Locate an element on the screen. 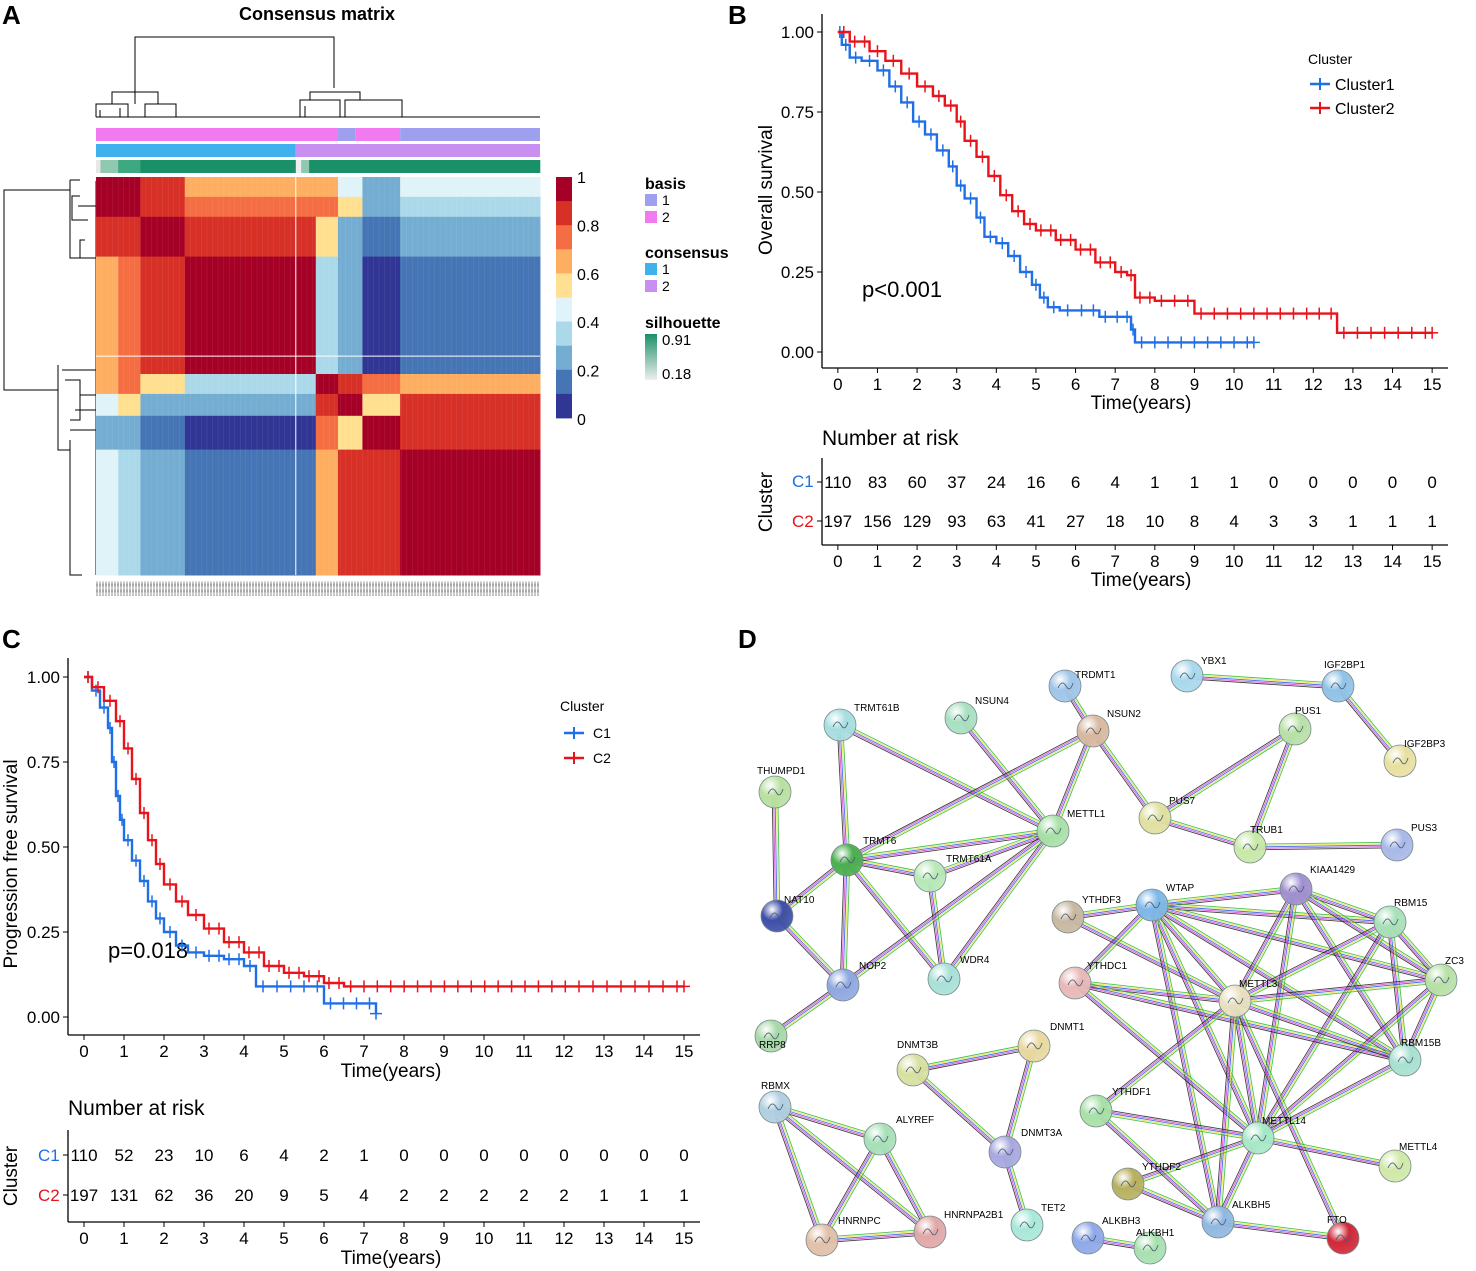 The height and width of the screenshot is (1271, 1476). x-tick-label: 9 is located at coordinates (1194, 384).